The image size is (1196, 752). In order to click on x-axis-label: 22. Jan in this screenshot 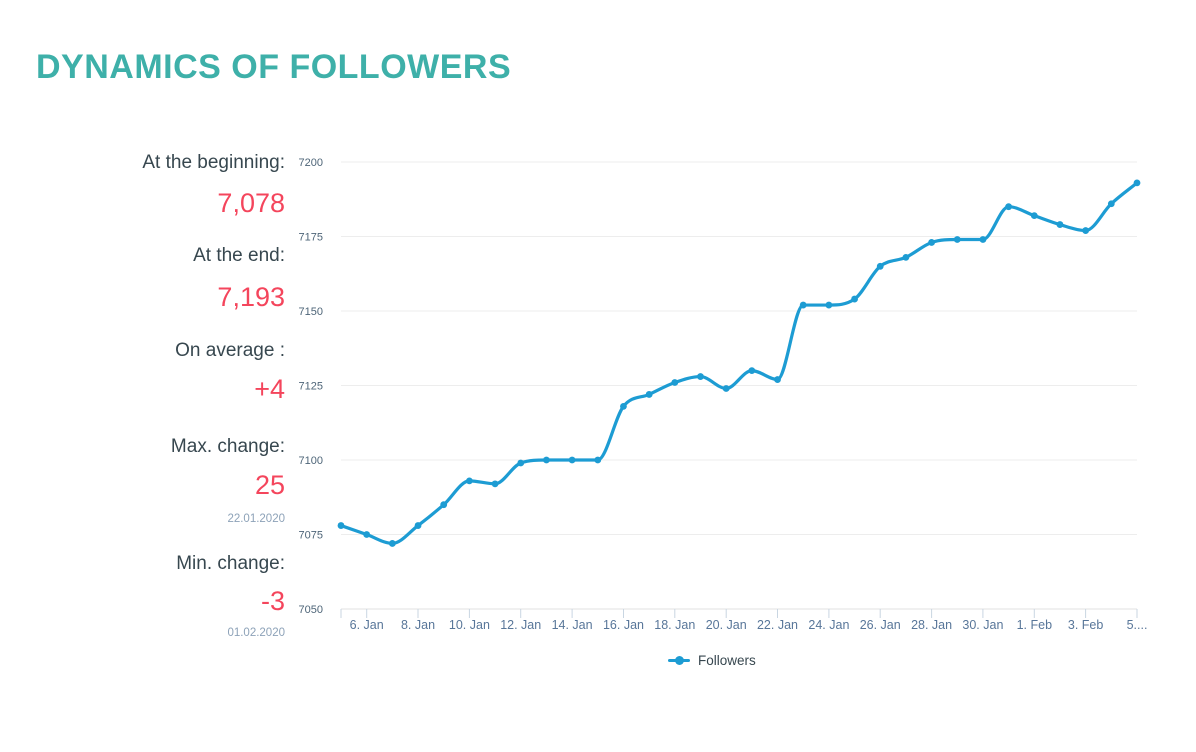, I will do `click(777, 625)`.